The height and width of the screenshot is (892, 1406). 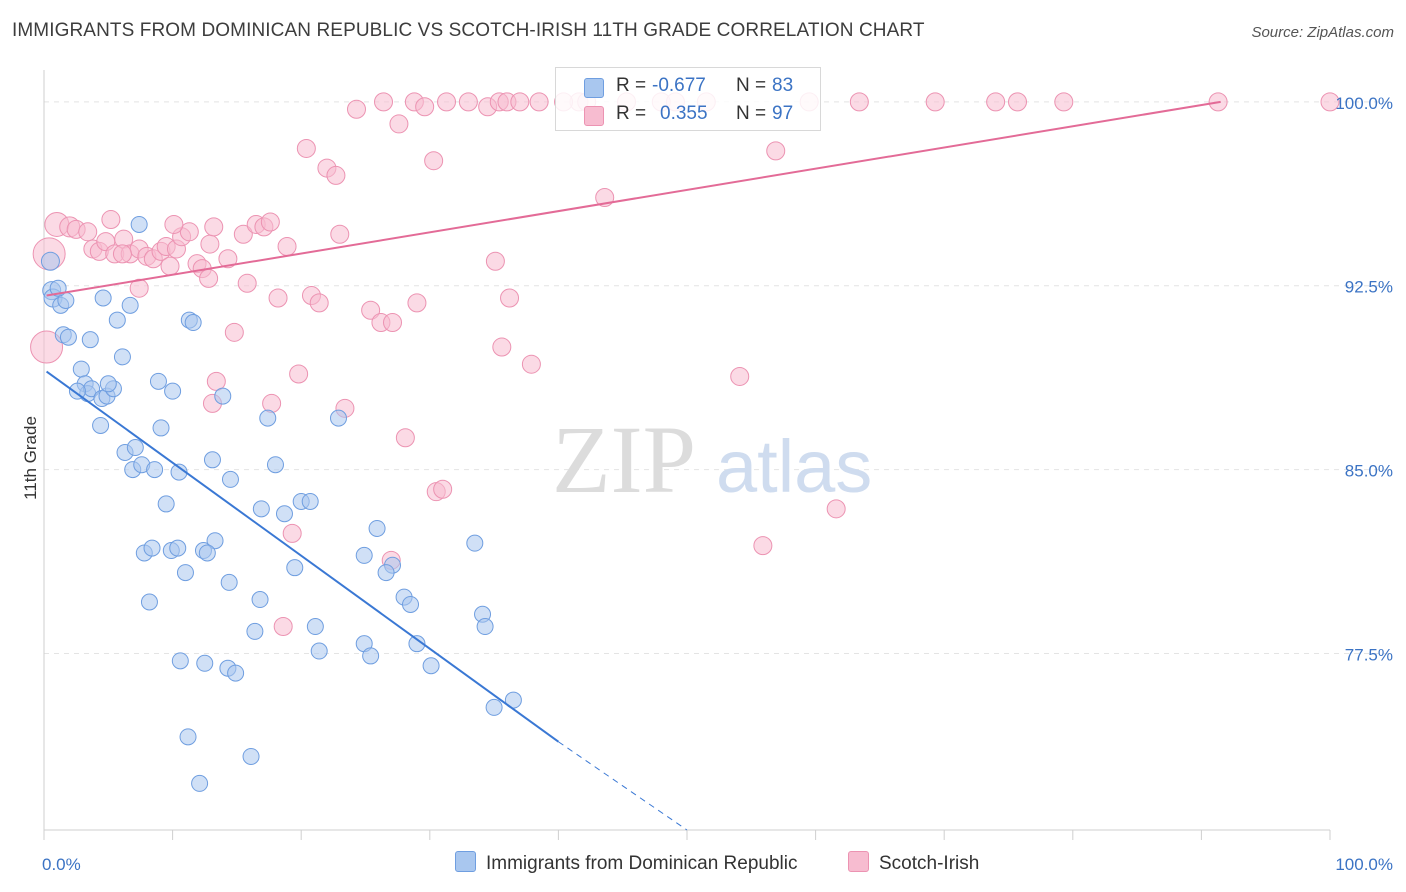 I want to click on legend-row-scotch-irish: R = 0.355 N = 97, so click(x=688, y=115).